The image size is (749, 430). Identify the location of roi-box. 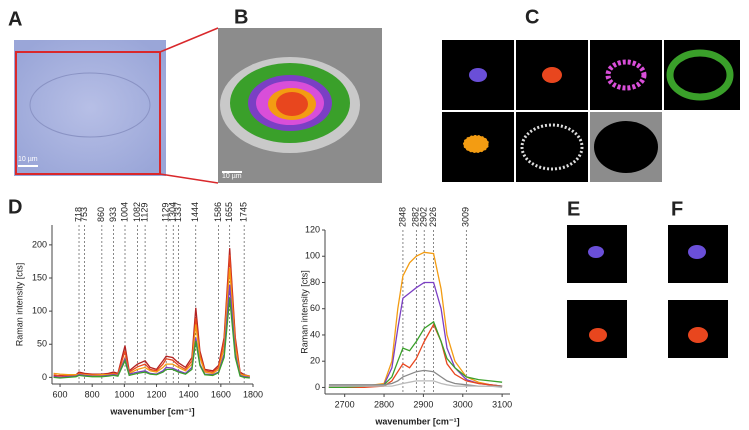
(88, 113).